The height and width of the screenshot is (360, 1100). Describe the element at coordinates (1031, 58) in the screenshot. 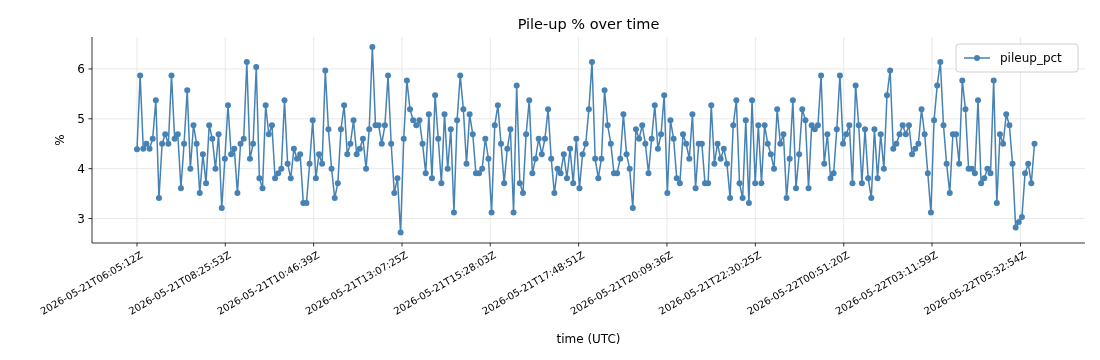

I see `legend-label: pileup_pct` at that location.